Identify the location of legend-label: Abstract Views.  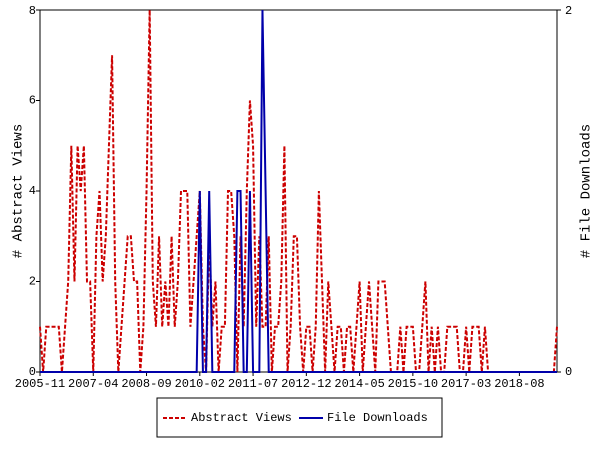
(241, 418).